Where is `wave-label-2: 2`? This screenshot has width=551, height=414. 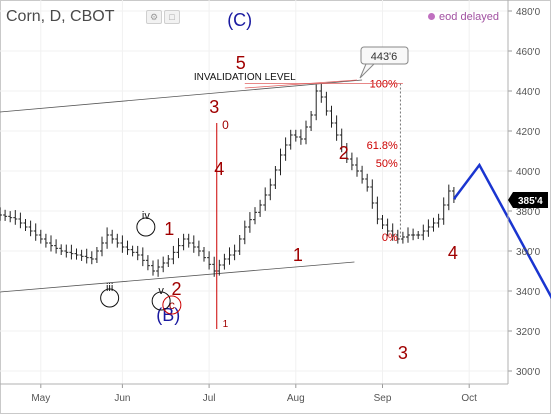 wave-label-2: 2 is located at coordinates (176, 289).